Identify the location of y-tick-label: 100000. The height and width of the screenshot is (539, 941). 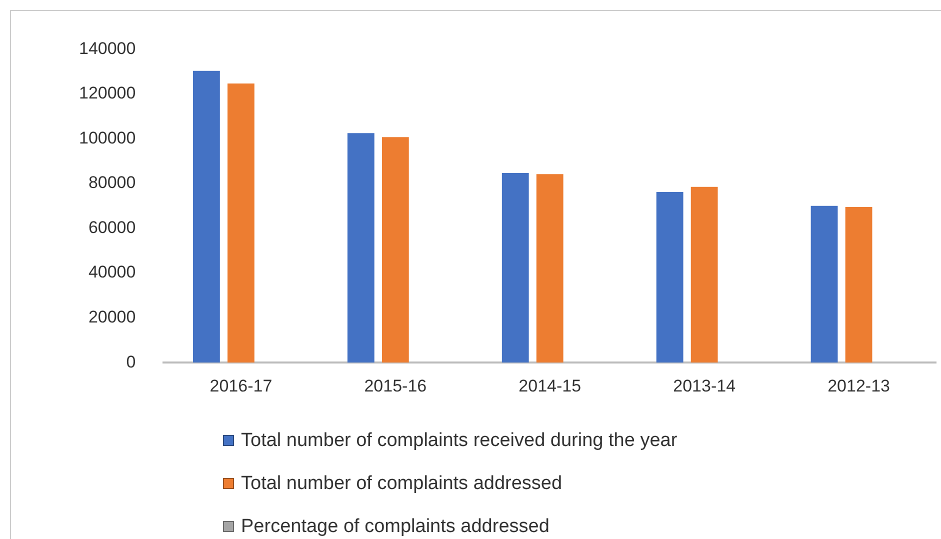
(107, 138).